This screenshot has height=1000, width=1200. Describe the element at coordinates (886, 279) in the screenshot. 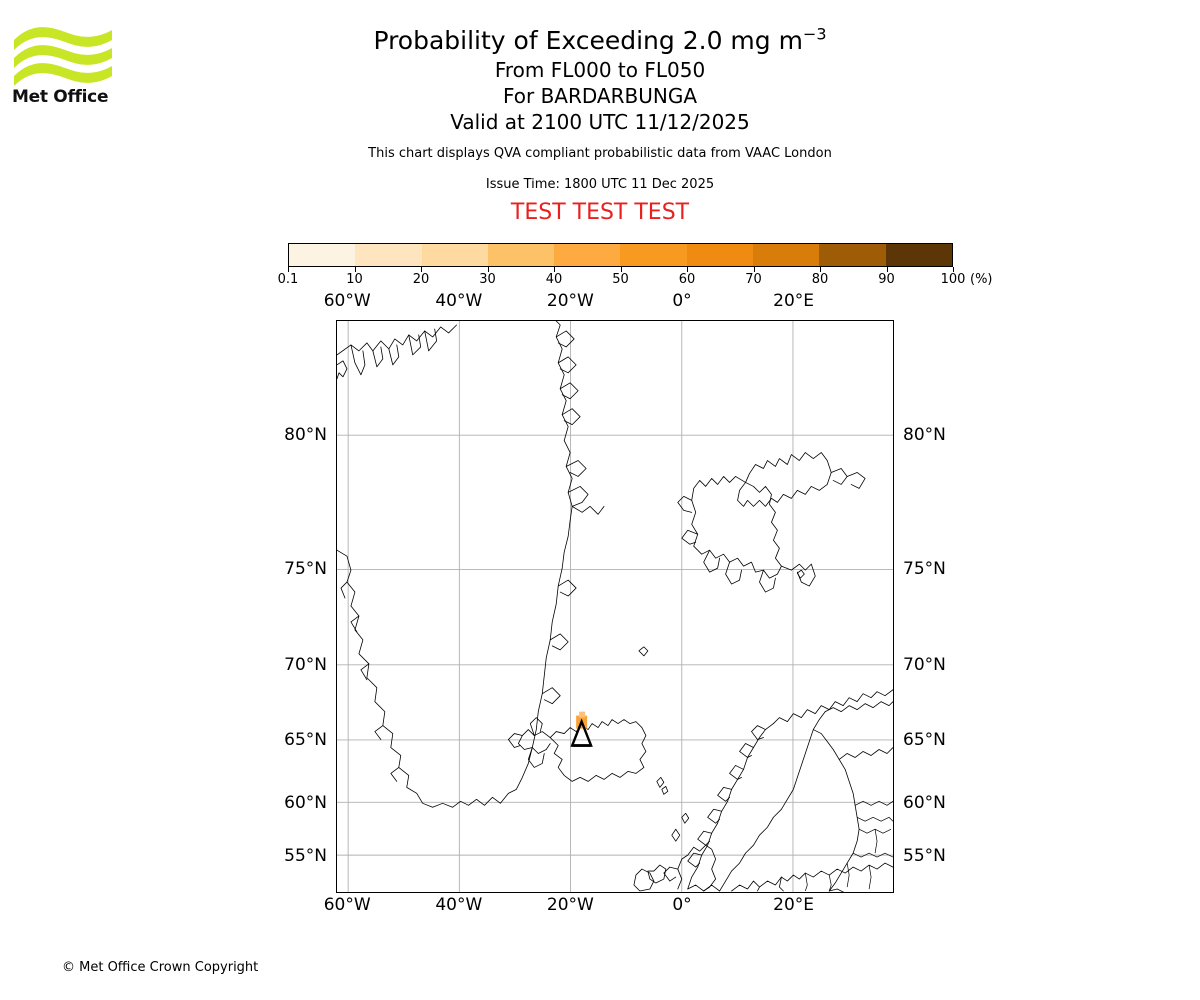

I see `colorbar-tick-label-9: 90` at that location.